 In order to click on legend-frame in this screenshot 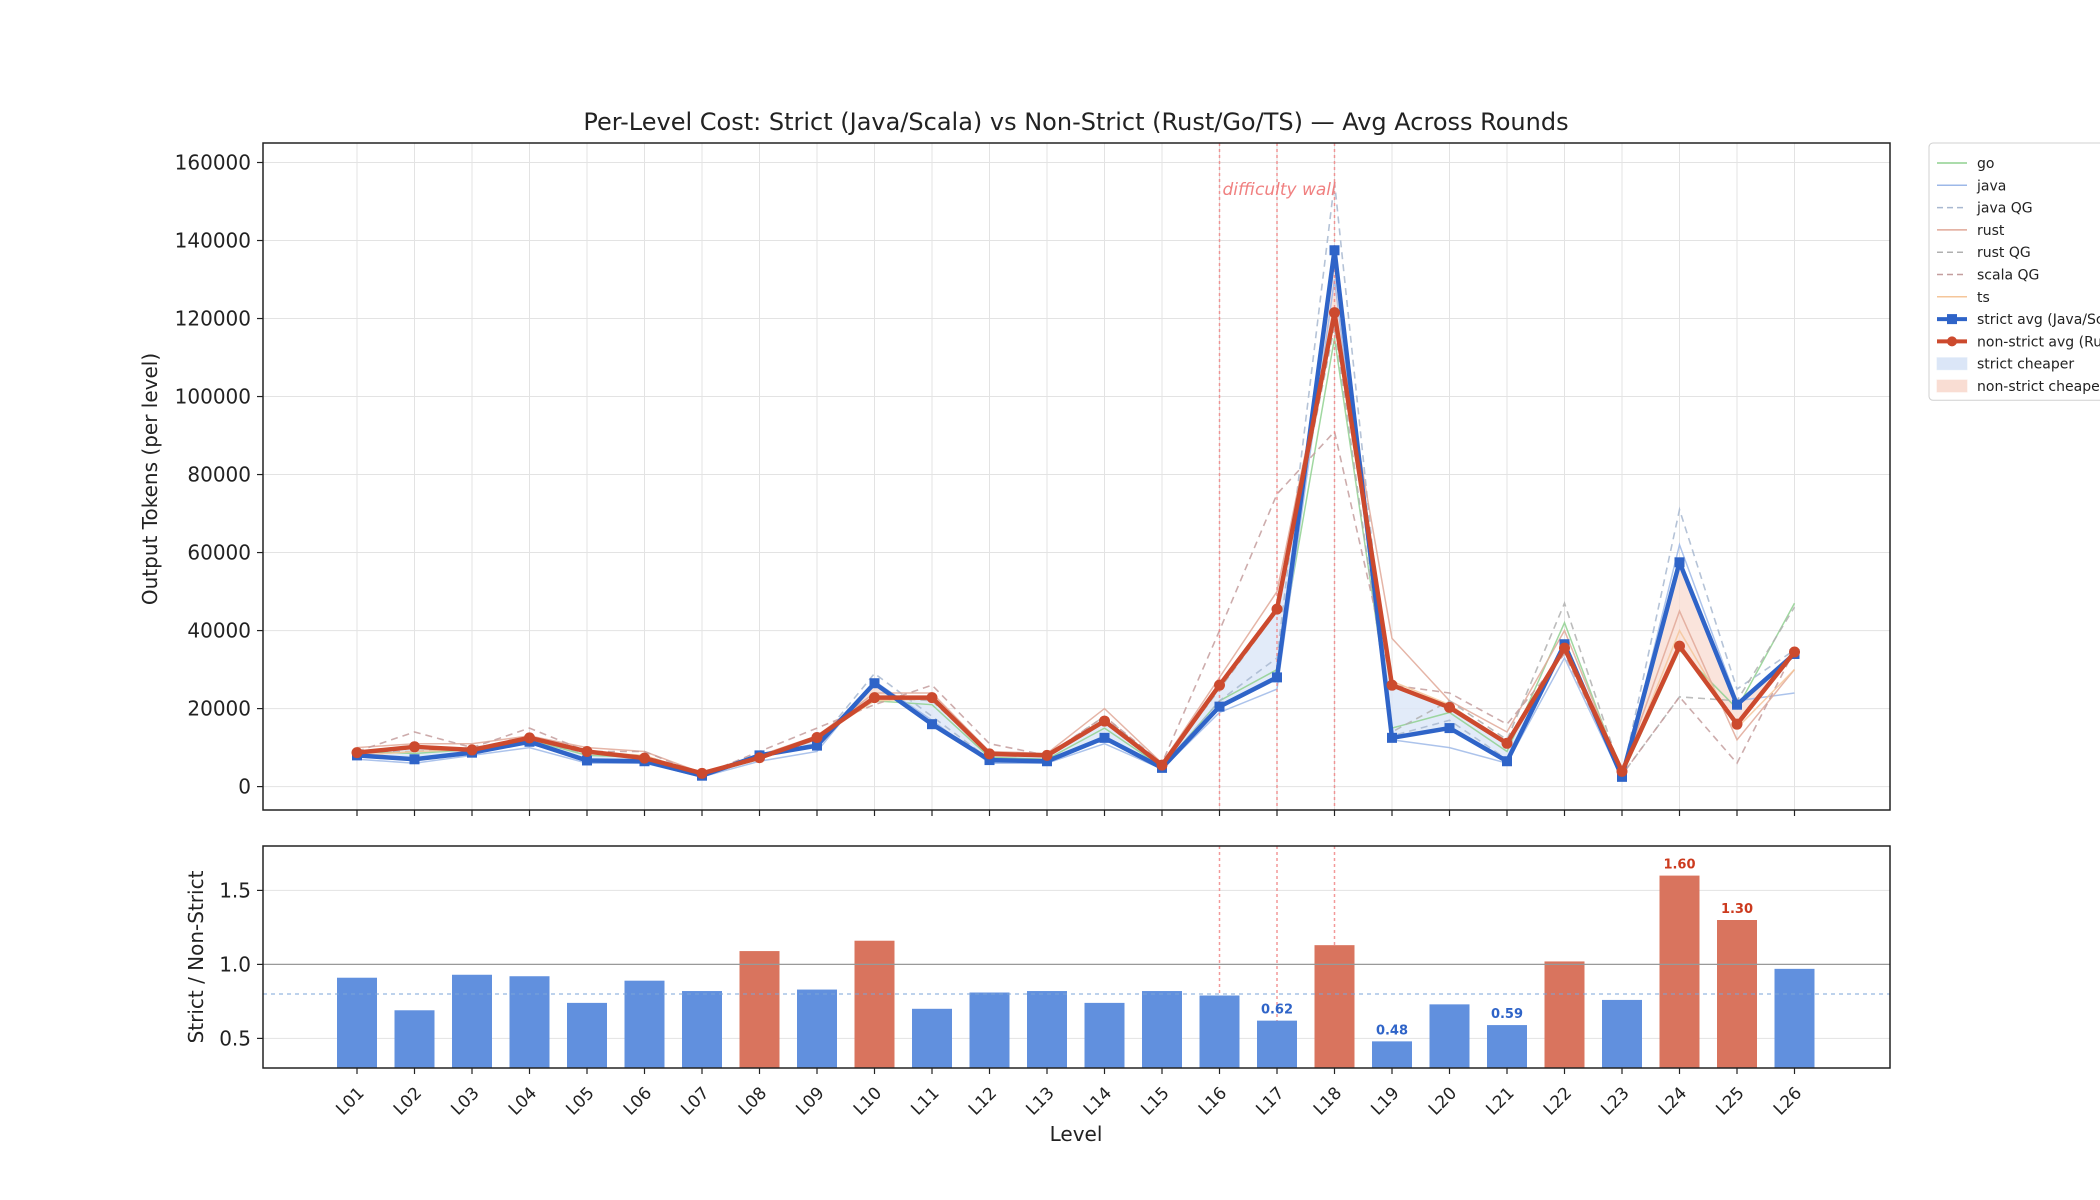, I will do `click(2014, 271)`.